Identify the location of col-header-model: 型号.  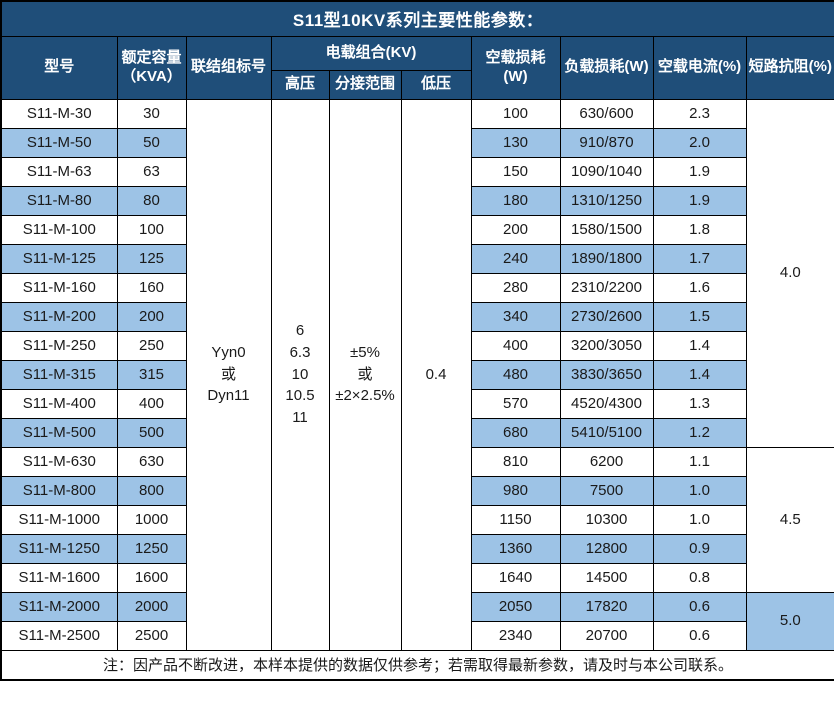
(59, 67).